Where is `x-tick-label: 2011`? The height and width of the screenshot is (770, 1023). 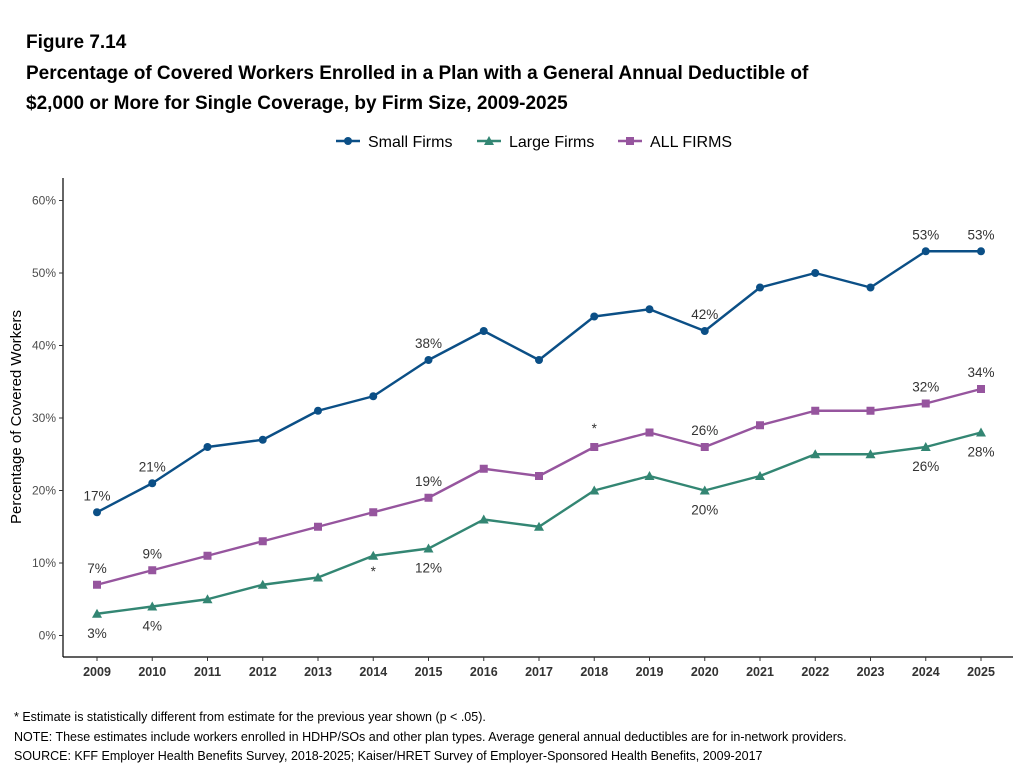
x-tick-label: 2011 is located at coordinates (207, 672).